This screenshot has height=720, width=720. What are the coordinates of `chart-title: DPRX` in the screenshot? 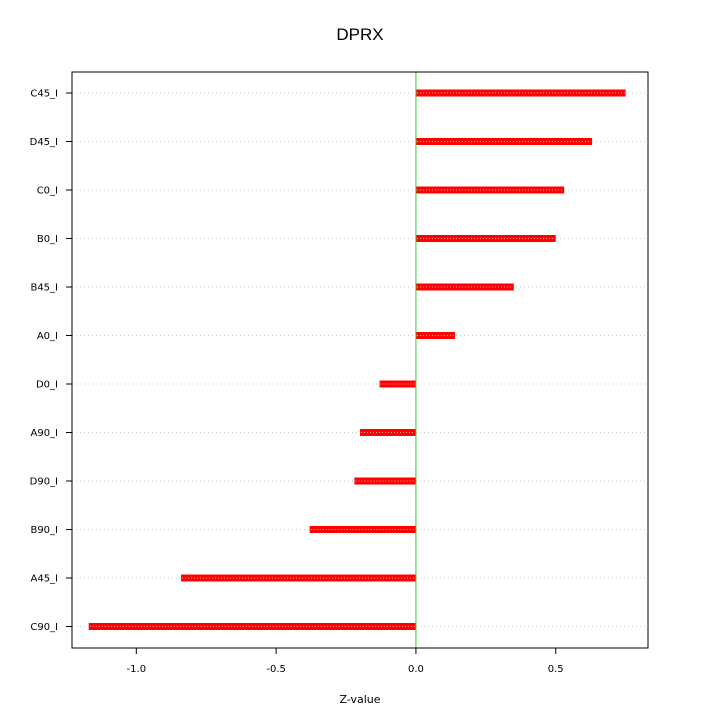 It's located at (359, 34).